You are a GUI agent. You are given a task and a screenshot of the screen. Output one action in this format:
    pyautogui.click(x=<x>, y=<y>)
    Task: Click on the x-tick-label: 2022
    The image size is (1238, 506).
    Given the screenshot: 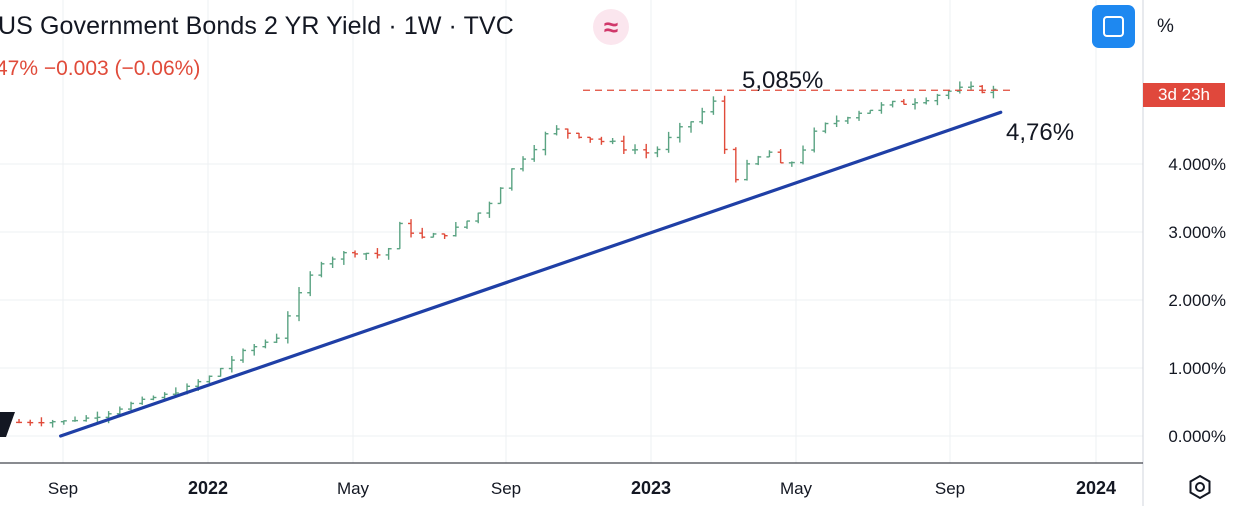 What is the action you would take?
    pyautogui.click(x=208, y=488)
    